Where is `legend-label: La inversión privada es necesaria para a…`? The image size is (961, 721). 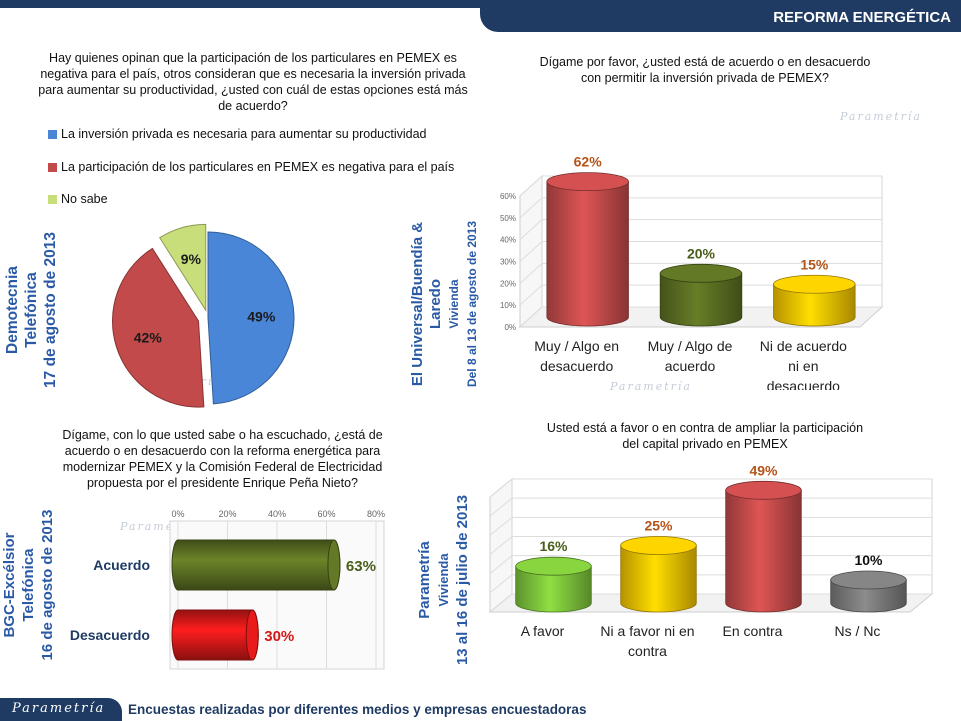
legend-label: La inversión privada es necesaria para a… is located at coordinates (244, 134).